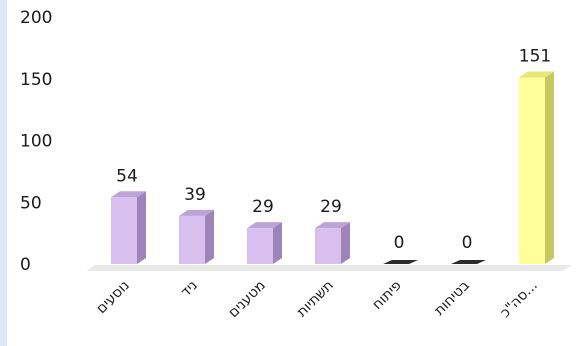 This screenshot has width=585, height=346. I want to click on y-tick-label: 150, so click(36, 80).